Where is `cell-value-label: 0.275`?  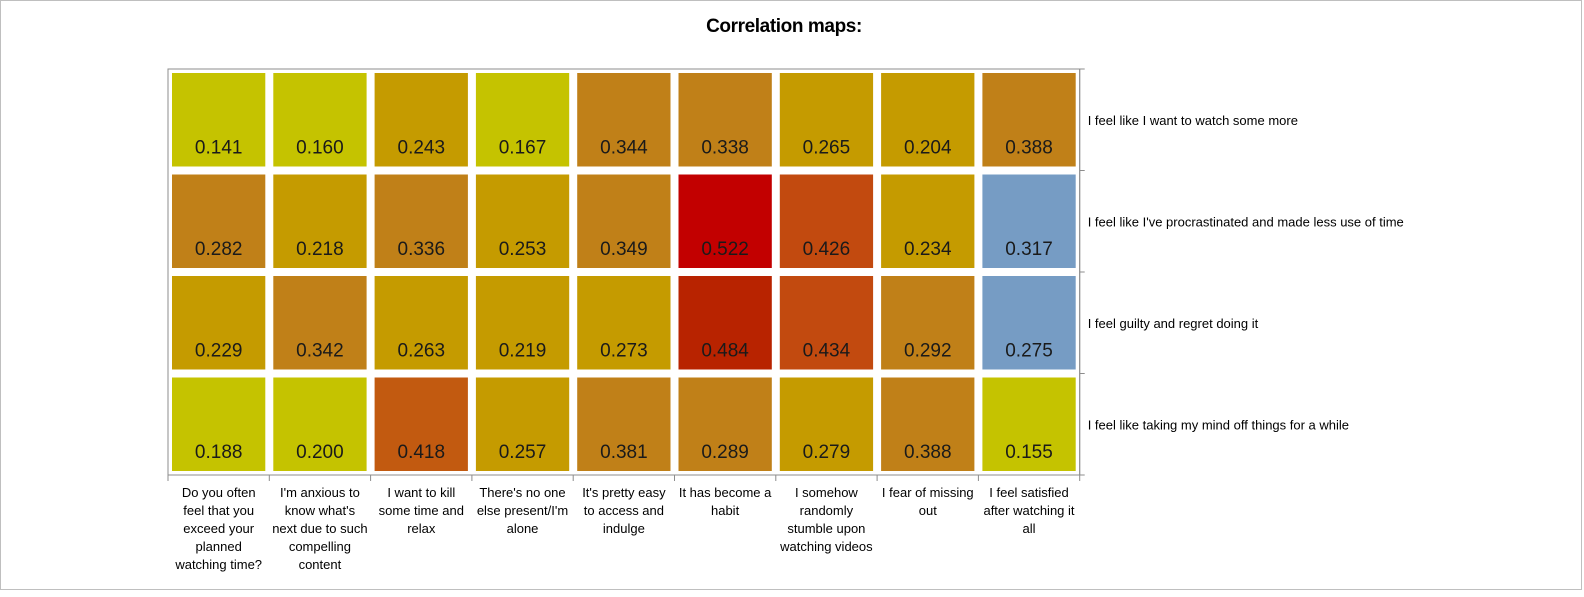 cell-value-label: 0.275 is located at coordinates (1029, 351).